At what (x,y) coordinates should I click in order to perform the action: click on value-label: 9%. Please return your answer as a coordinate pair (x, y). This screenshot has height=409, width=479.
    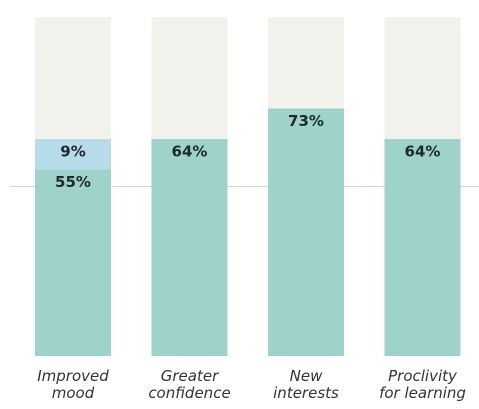
    Looking at the image, I should click on (72, 152).